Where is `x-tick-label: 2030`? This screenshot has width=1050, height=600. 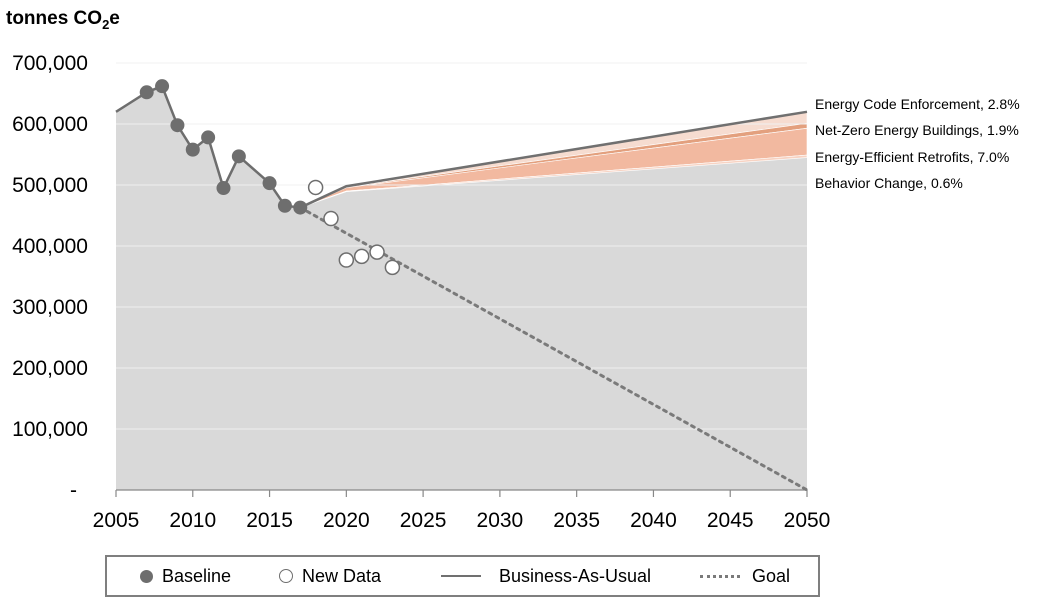
x-tick-label: 2030 is located at coordinates (500, 520).